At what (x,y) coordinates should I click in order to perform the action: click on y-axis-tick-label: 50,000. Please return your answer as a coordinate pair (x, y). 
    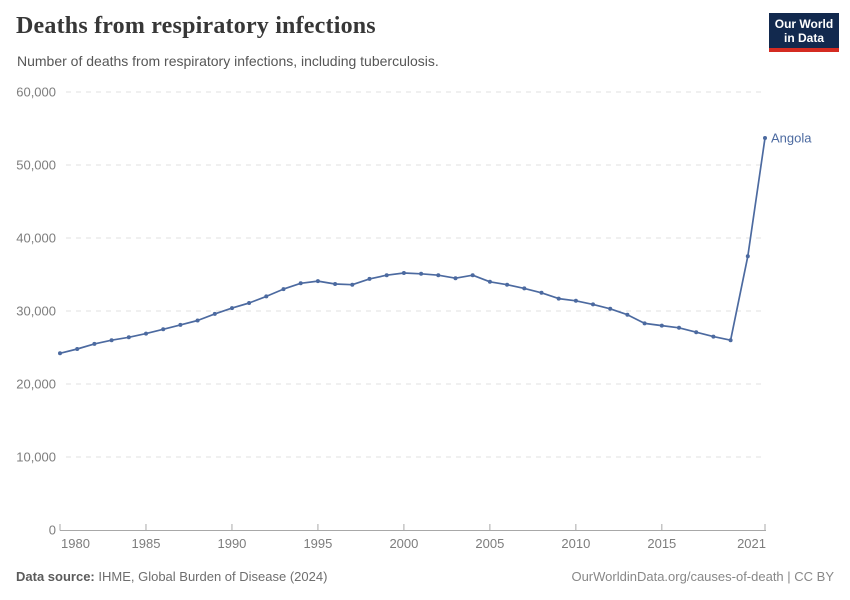
    Looking at the image, I should click on (36, 165).